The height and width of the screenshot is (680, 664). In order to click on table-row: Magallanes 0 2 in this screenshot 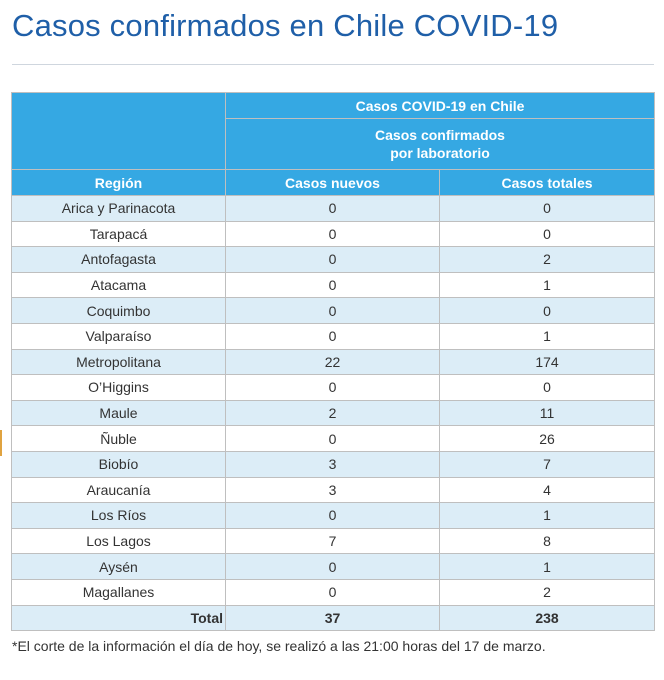, I will do `click(333, 592)`.